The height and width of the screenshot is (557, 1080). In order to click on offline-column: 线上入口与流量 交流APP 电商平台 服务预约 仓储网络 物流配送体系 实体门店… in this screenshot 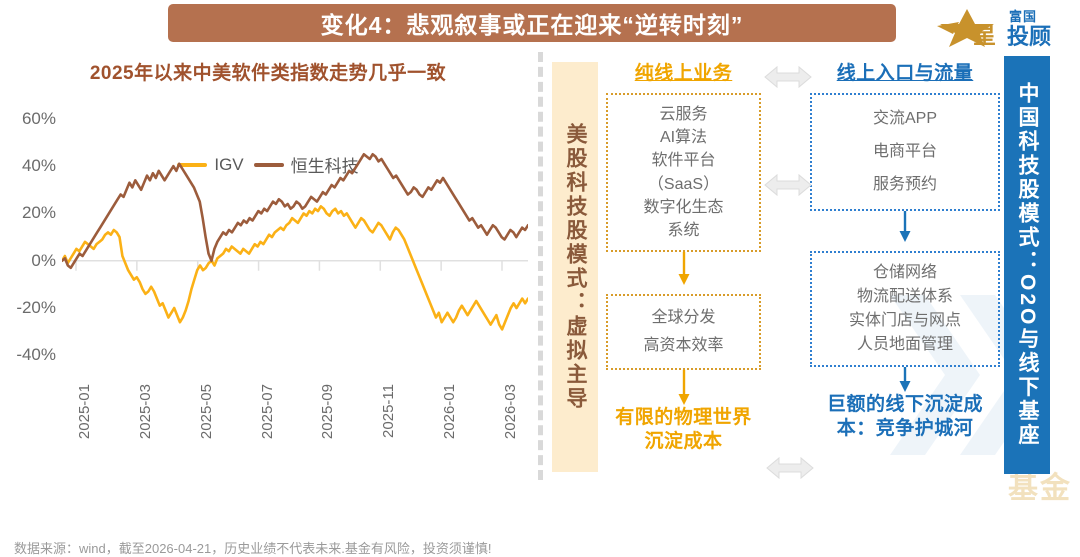, I will do `click(905, 249)`.